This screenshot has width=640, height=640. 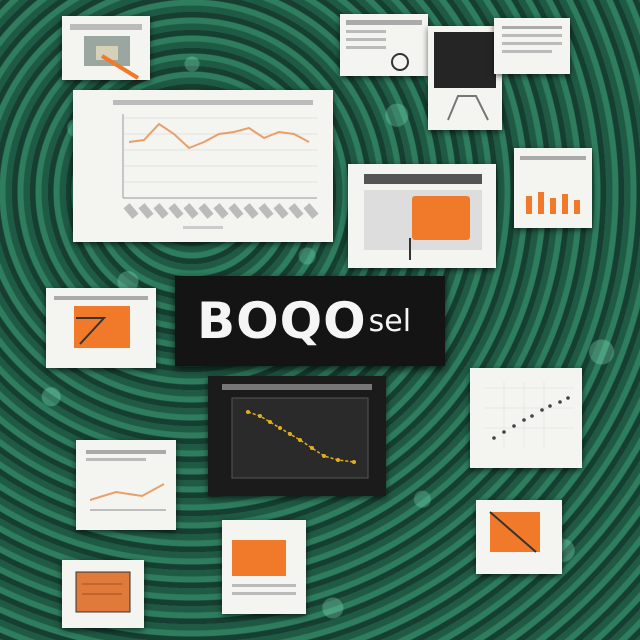 I want to click on dark-chart, so click(x=297, y=431).